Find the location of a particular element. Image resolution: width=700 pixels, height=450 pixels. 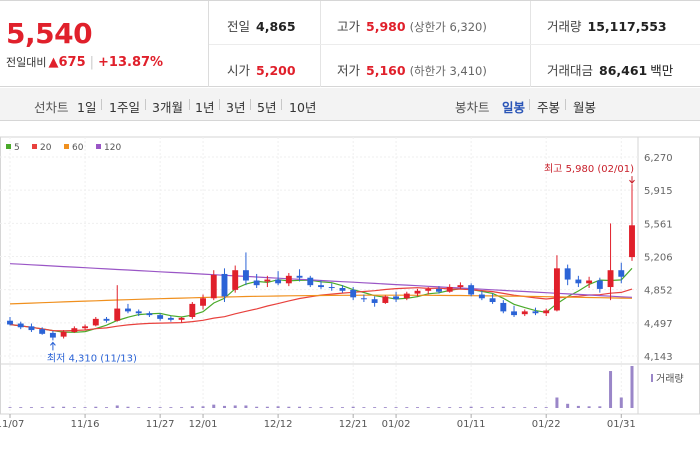

open-label: 시가 is located at coordinates (239, 70).